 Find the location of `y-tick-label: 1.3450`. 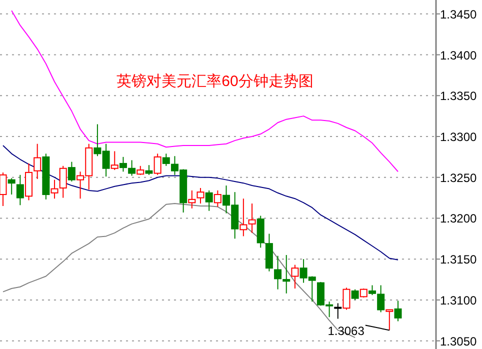

y-tick-label: 1.3450 is located at coordinates (459, 14).